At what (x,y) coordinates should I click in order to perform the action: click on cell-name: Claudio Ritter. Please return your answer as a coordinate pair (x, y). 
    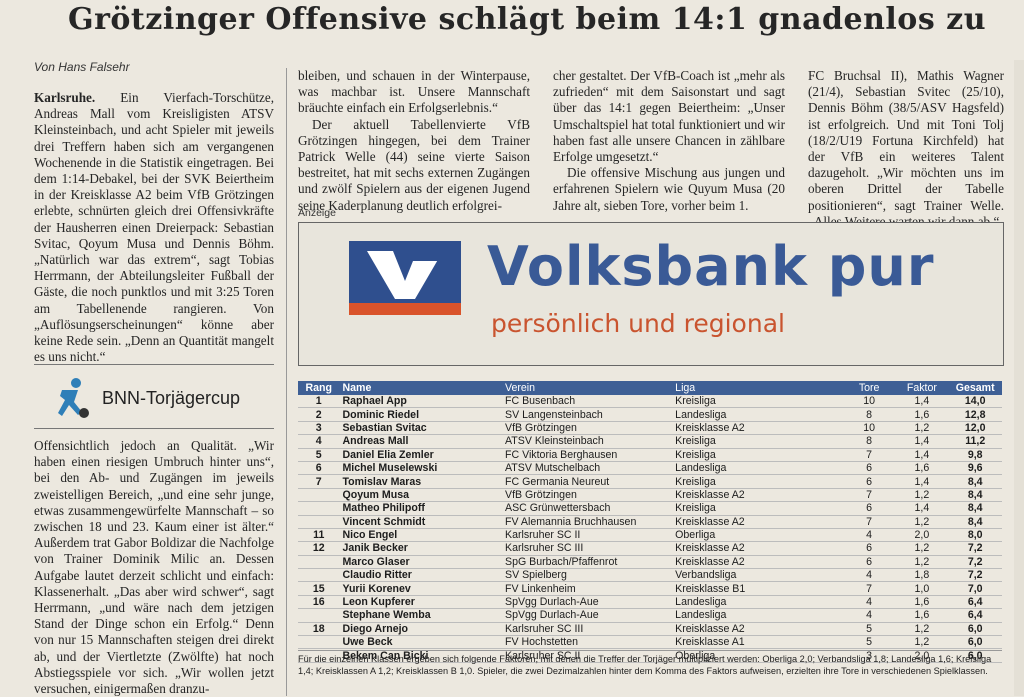
    Looking at the image, I should click on (421, 575).